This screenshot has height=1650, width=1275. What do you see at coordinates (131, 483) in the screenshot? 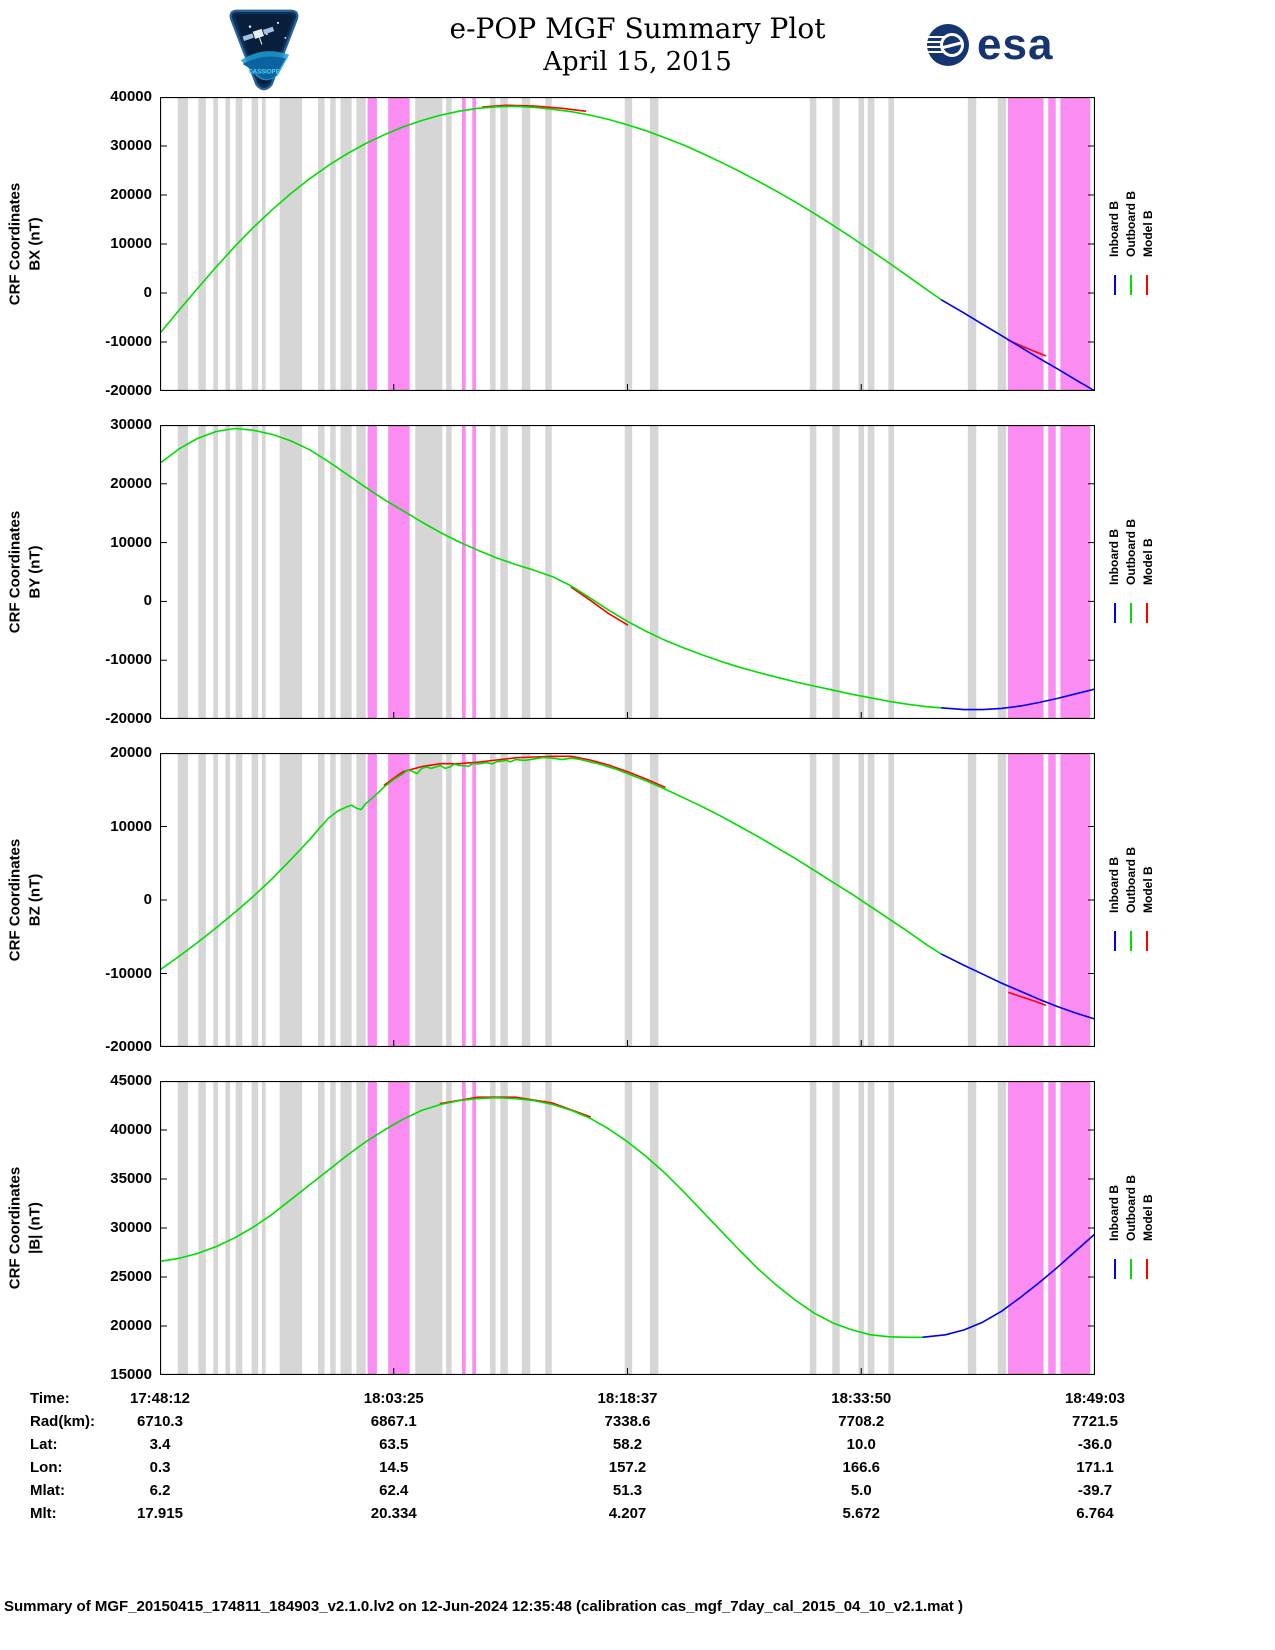
I see `y-tick-label: 20000` at bounding box center [131, 483].